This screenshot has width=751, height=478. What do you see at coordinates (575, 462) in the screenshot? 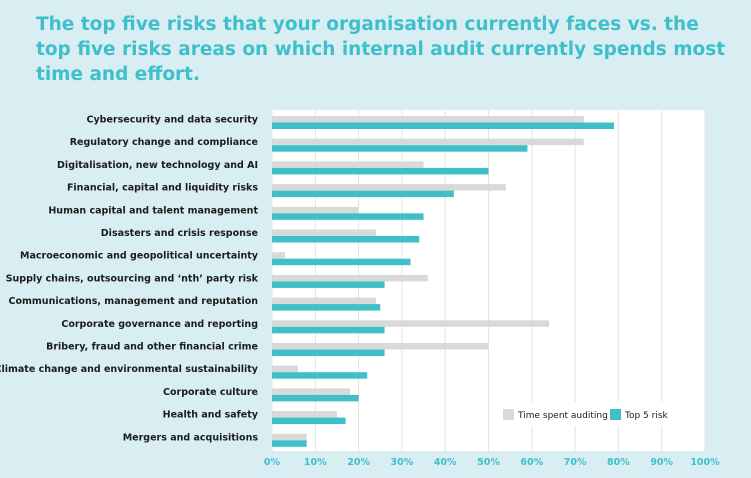
I see `x-tick-label: 70%` at bounding box center [575, 462].